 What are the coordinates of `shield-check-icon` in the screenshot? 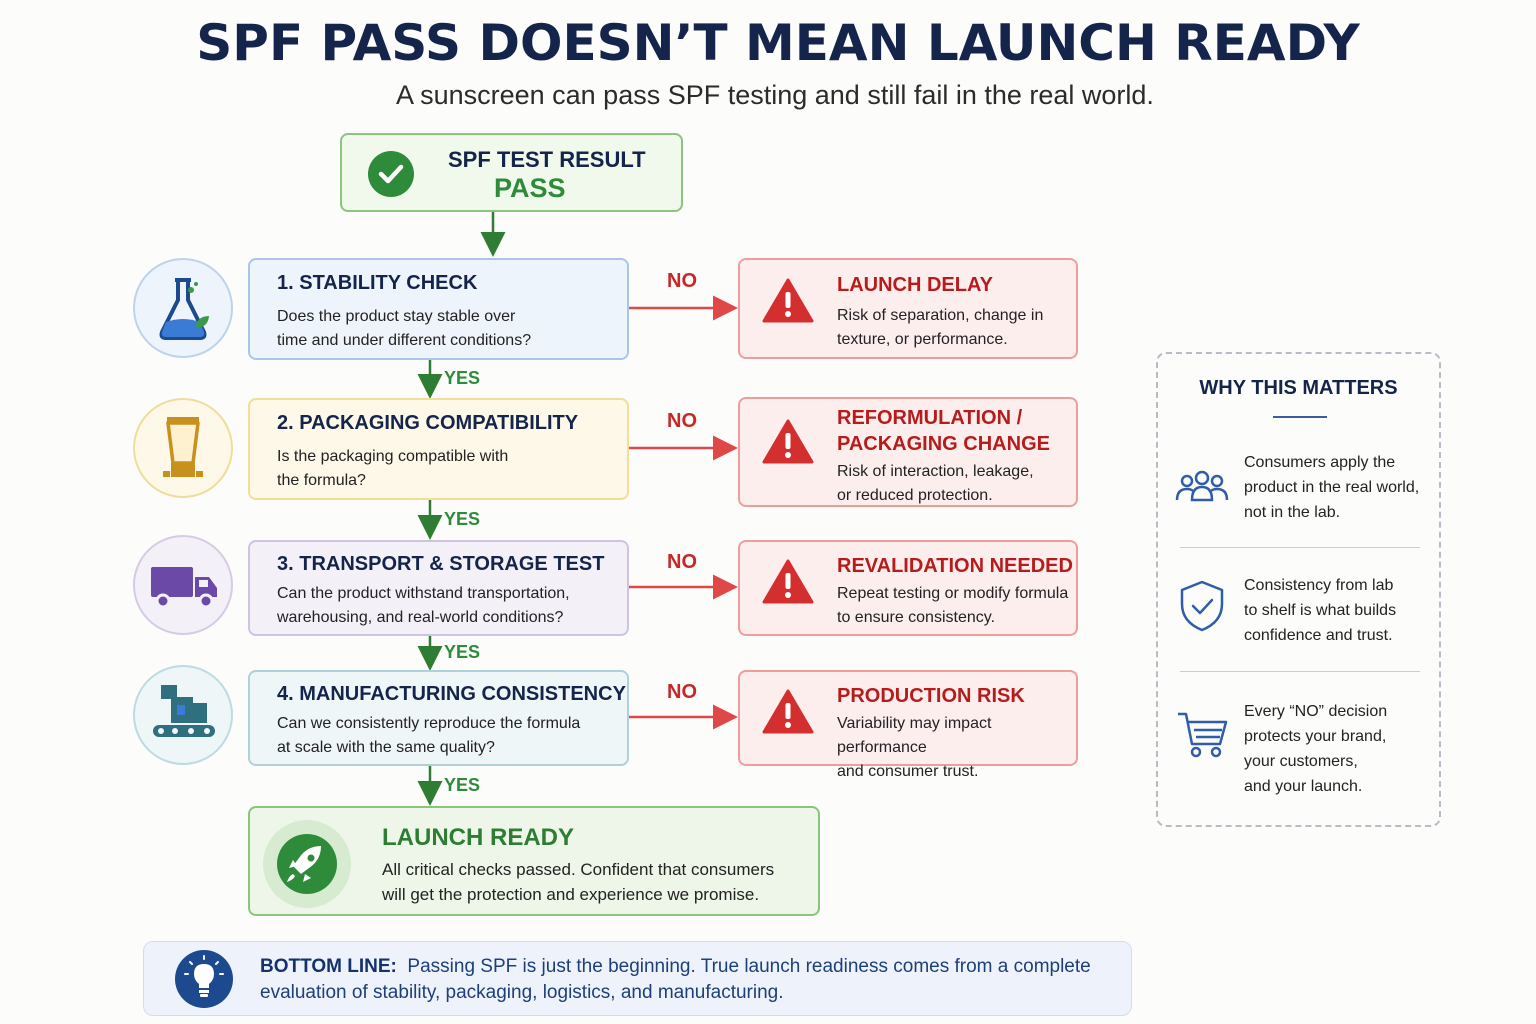 It's located at (1202, 606).